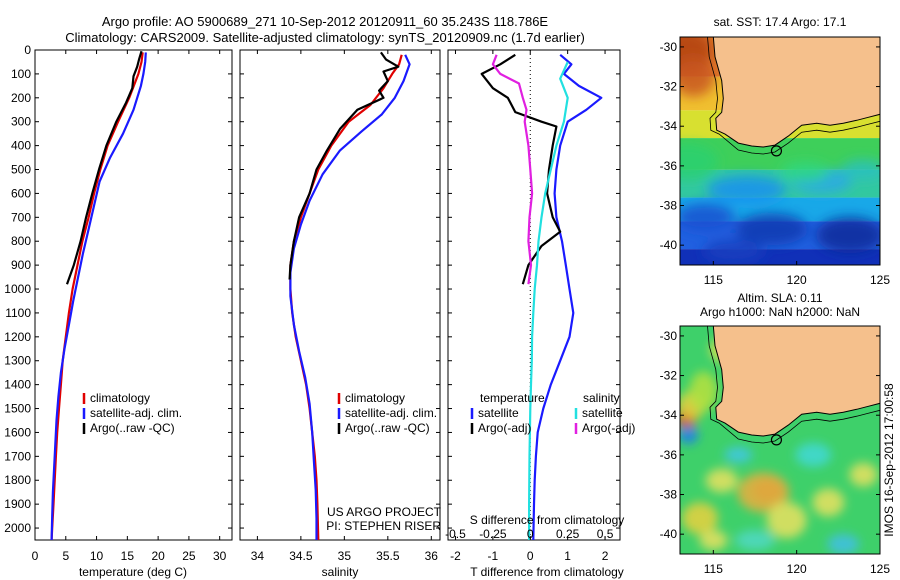  What do you see at coordinates (669, 166) in the screenshot?
I see `sst-map-ytick-label: -36` at bounding box center [669, 166].